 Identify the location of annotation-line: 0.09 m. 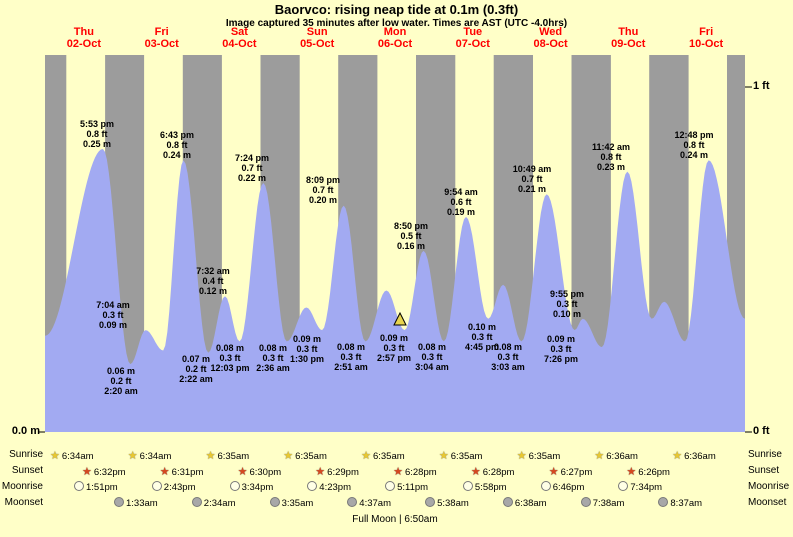
(307, 339).